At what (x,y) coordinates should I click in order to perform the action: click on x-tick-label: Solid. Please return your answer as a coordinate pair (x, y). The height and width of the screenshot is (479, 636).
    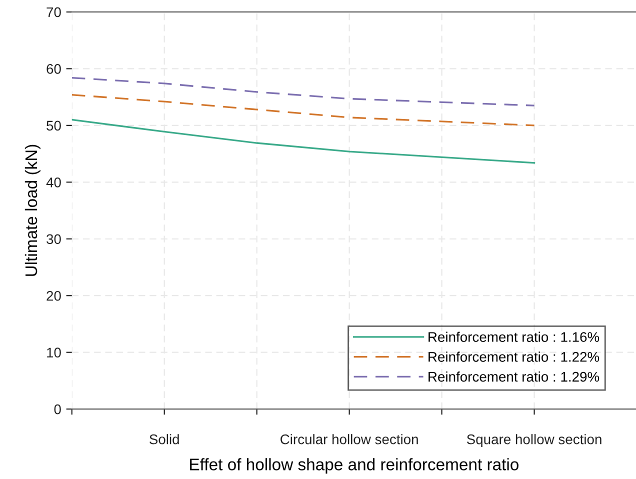
    Looking at the image, I should click on (164, 439).